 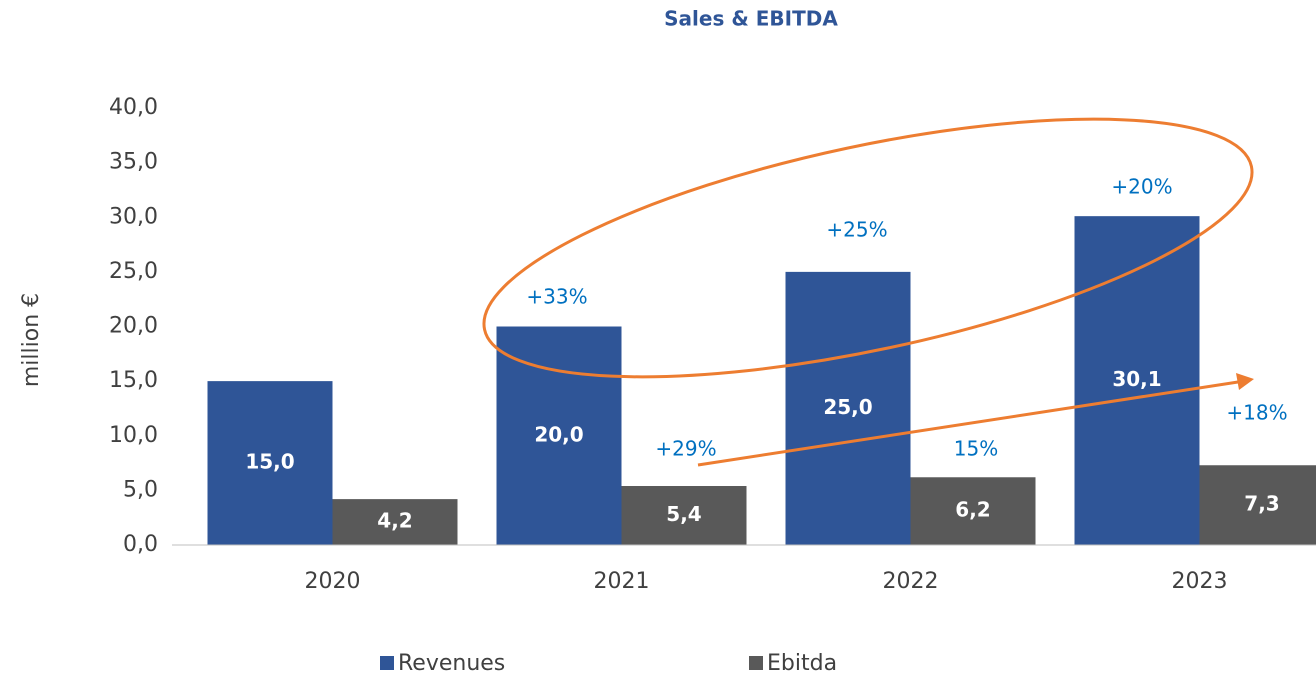 I want to click on value-label: 6,2, so click(x=972, y=510).